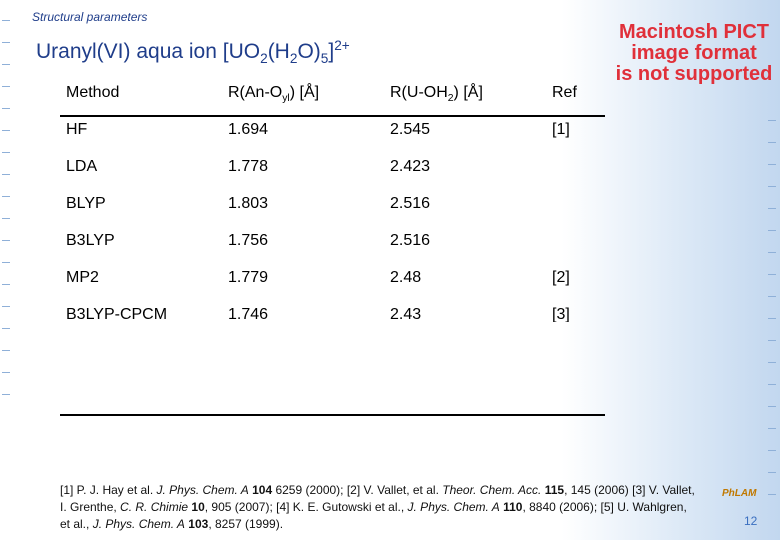 The width and height of the screenshot is (780, 540). What do you see at coordinates (324, 59) in the screenshot?
I see `text-run: 5` at bounding box center [324, 59].